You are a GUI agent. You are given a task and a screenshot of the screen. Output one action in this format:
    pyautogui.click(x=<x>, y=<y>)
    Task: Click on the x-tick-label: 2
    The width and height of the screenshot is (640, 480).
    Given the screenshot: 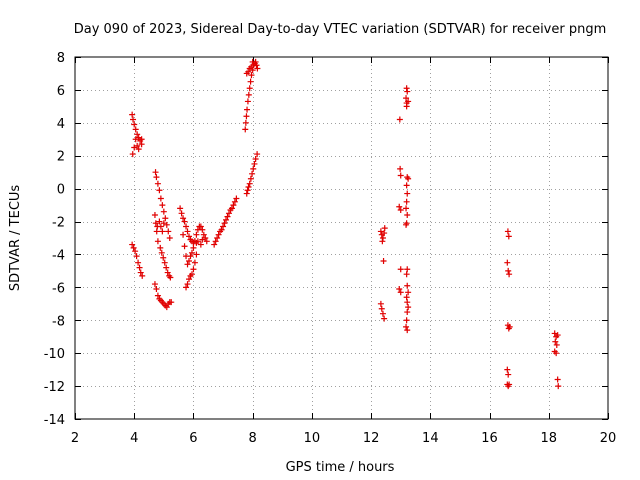 What is the action you would take?
    pyautogui.click(x=75, y=438)
    